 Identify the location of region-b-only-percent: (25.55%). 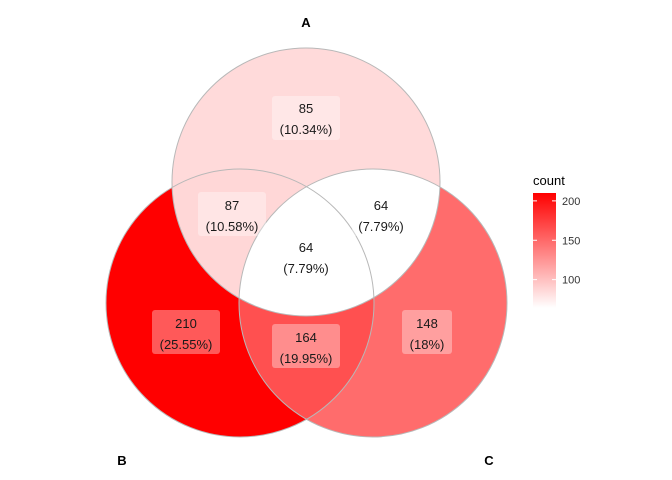
(186, 344).